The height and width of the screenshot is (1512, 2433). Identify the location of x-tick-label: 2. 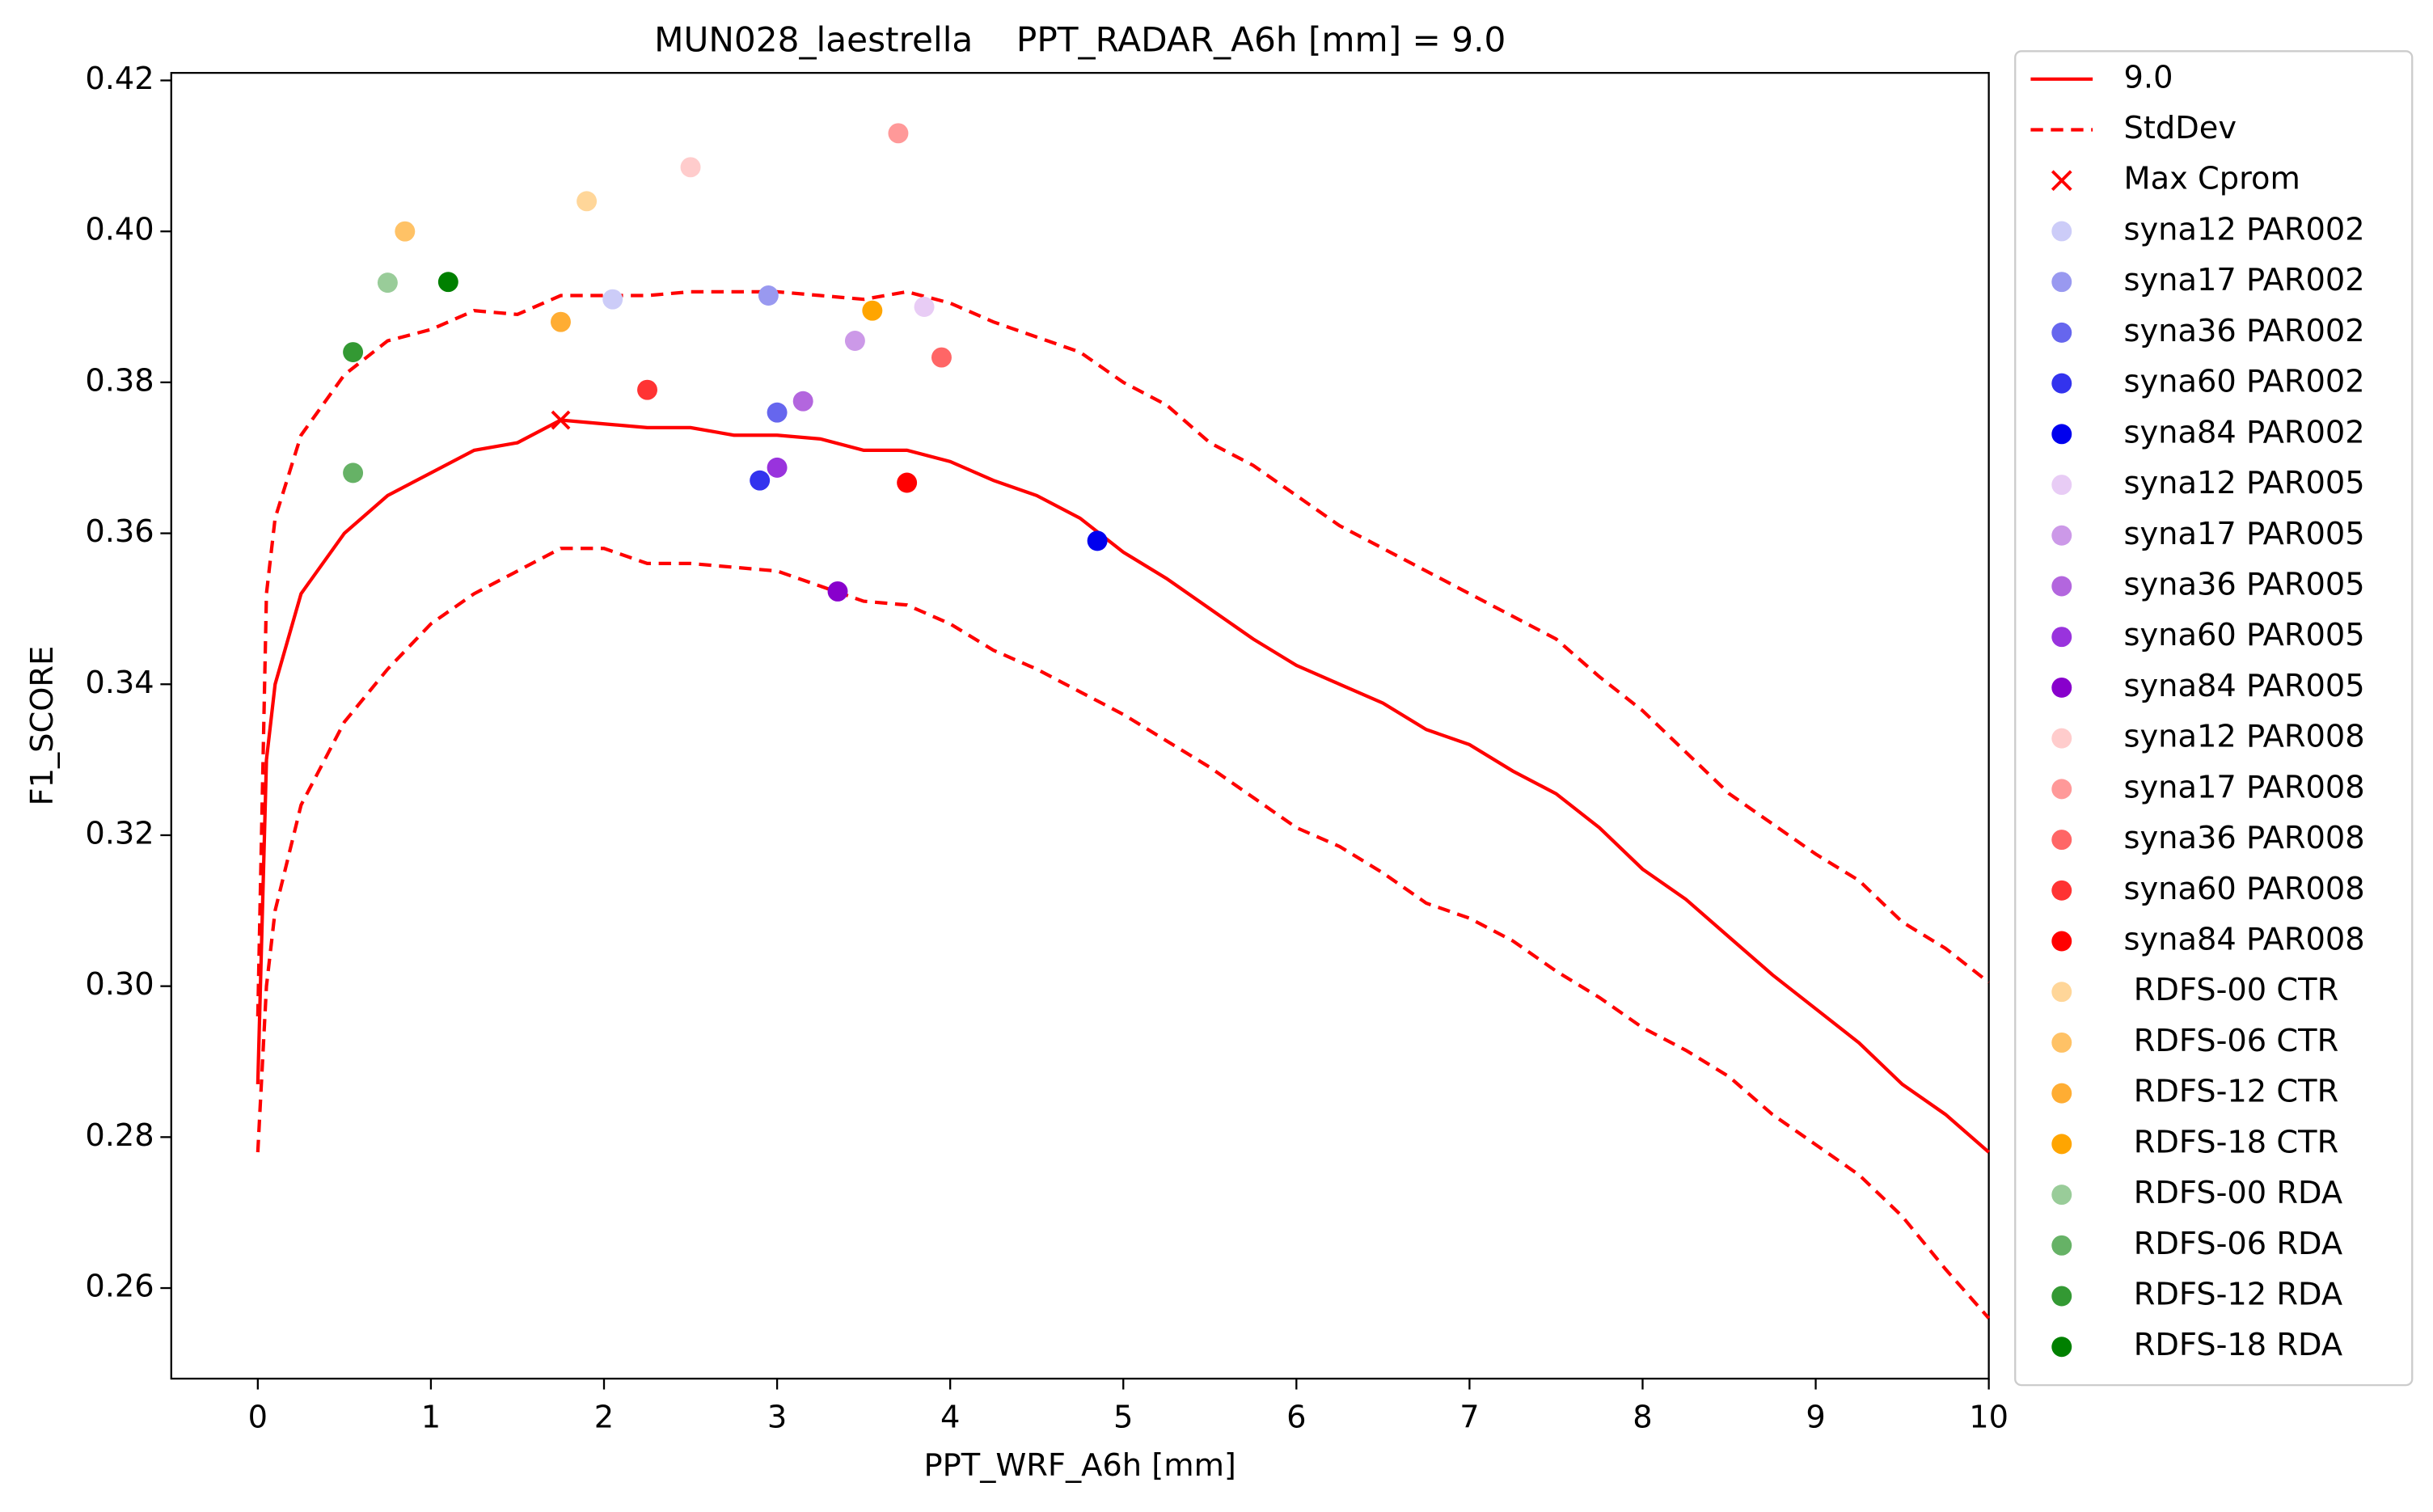
(604, 1417).